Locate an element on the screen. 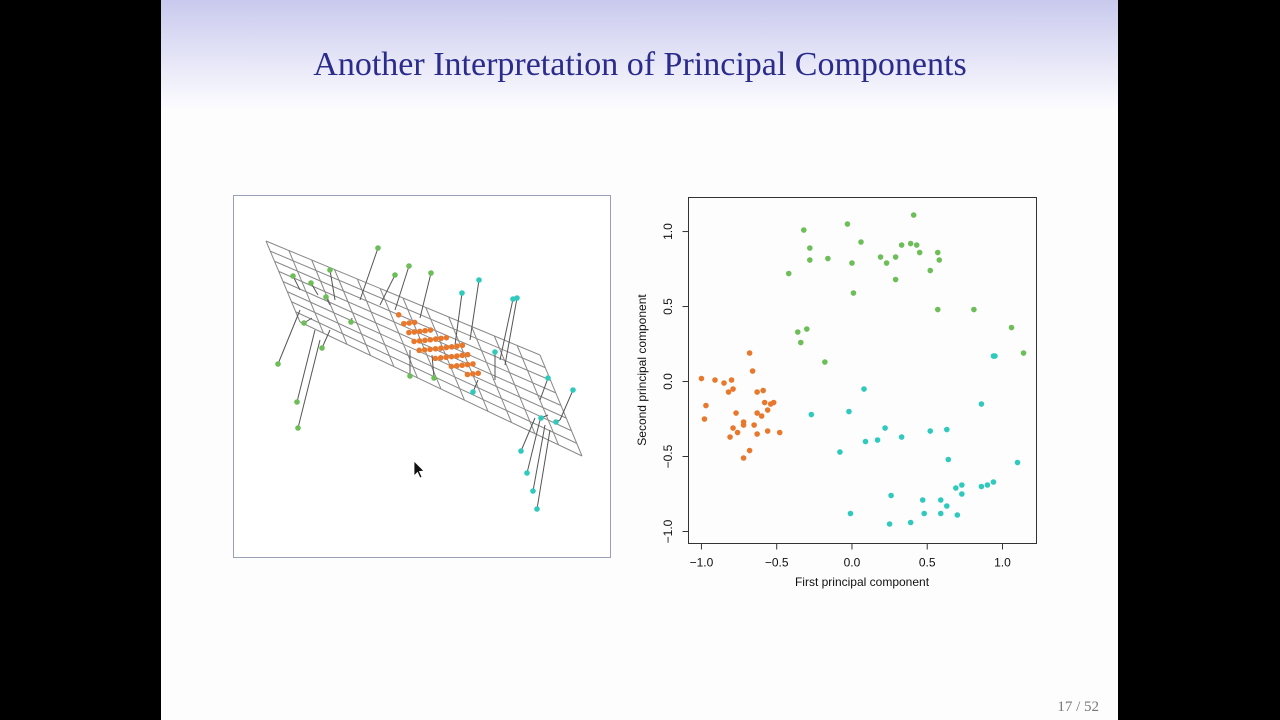  x-axis-label: First principal component is located at coordinates (862, 582).